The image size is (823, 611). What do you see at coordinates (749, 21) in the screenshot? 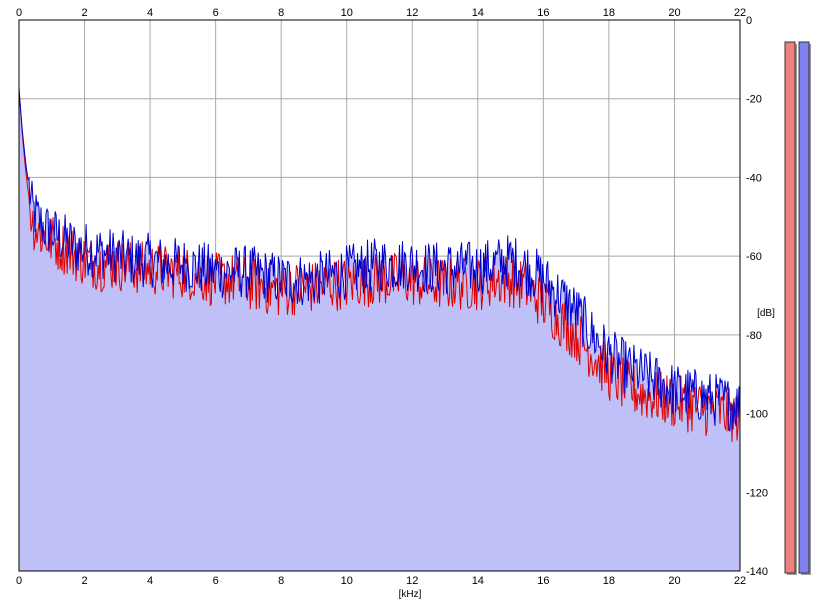
I see `y-tick-label: 0` at bounding box center [749, 21].